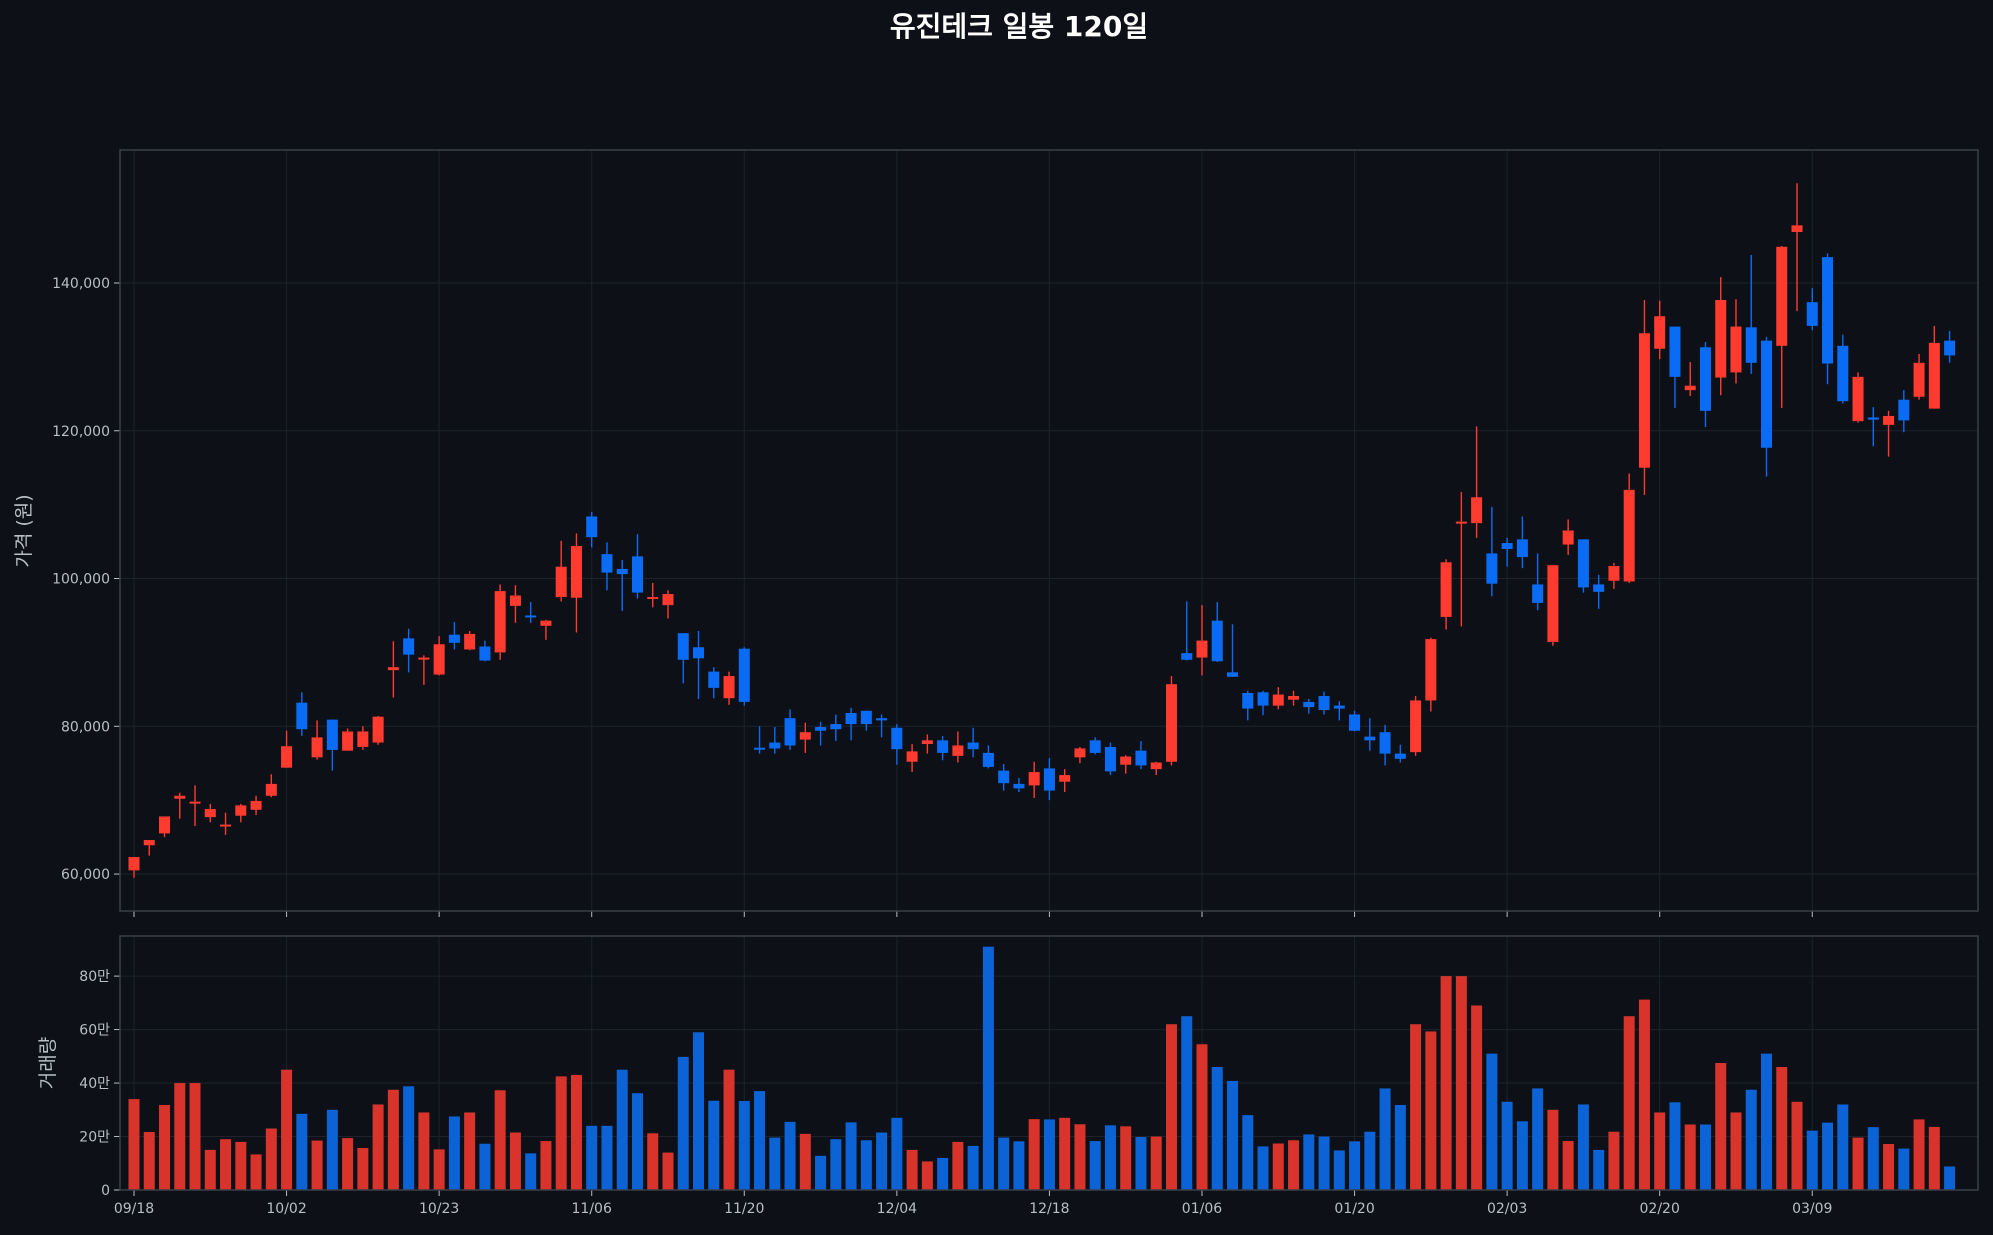 This screenshot has height=1235, width=1993. What do you see at coordinates (439, 1209) in the screenshot?
I see `x-tick-label: 10/23` at bounding box center [439, 1209].